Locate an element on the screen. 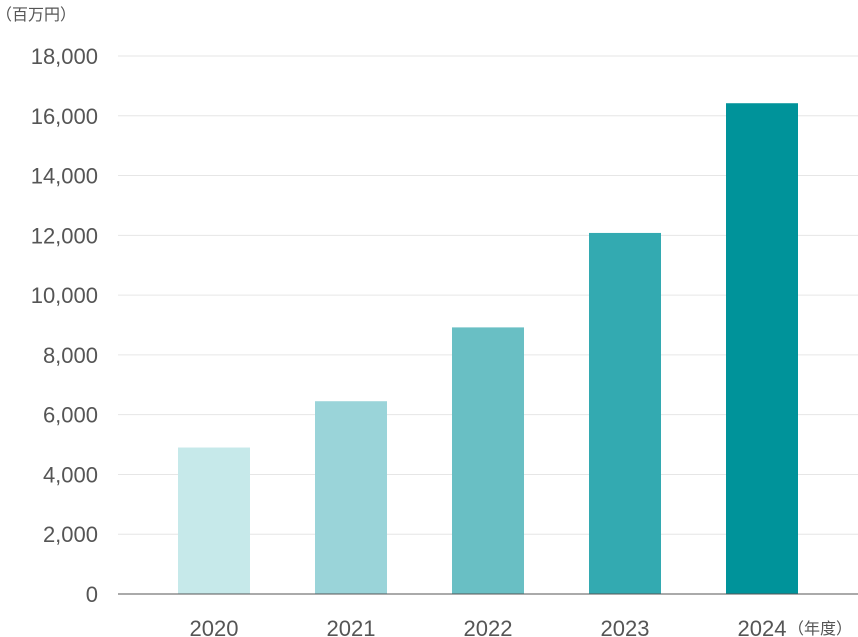  y-axis-unit-label: （百万円） is located at coordinates (38, 14).